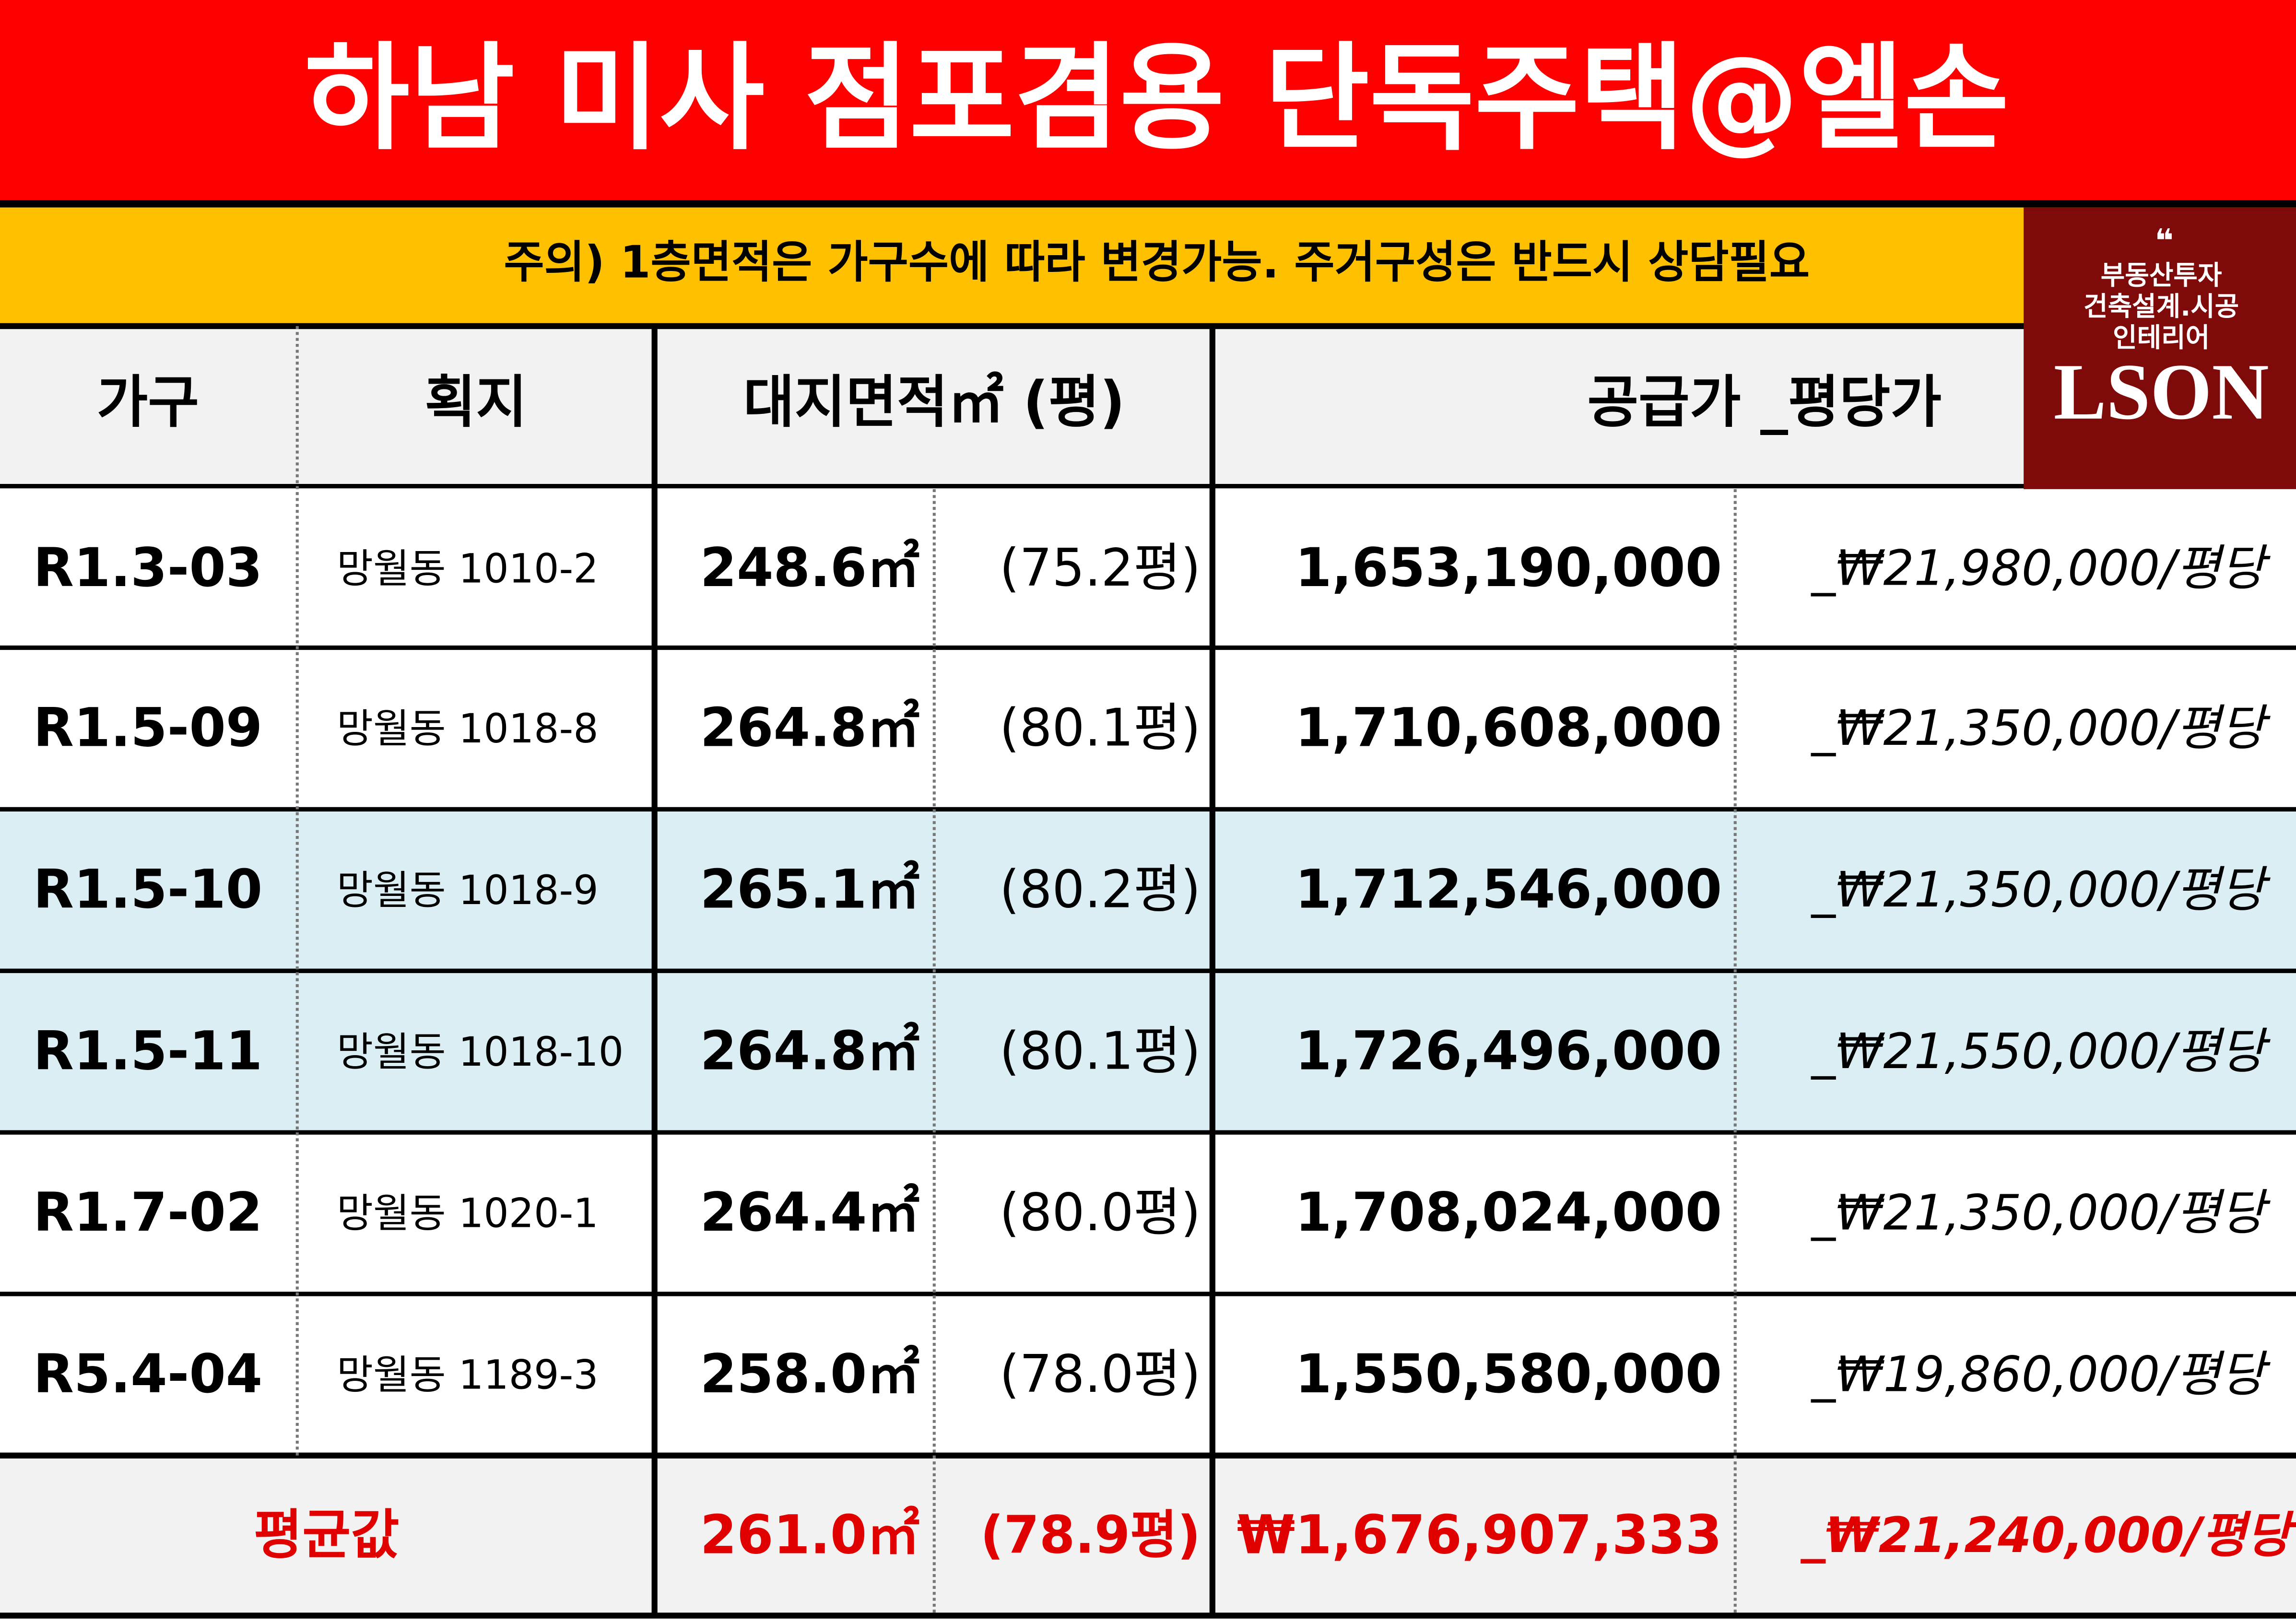  I want to click on lot: 망월동 1189-3, so click(468, 1376).